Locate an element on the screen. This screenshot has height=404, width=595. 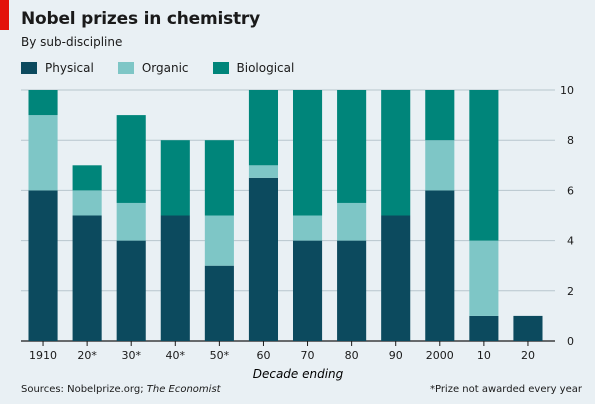
source-prefix: Sources: Nobelprize.org; is located at coordinates (84, 389).